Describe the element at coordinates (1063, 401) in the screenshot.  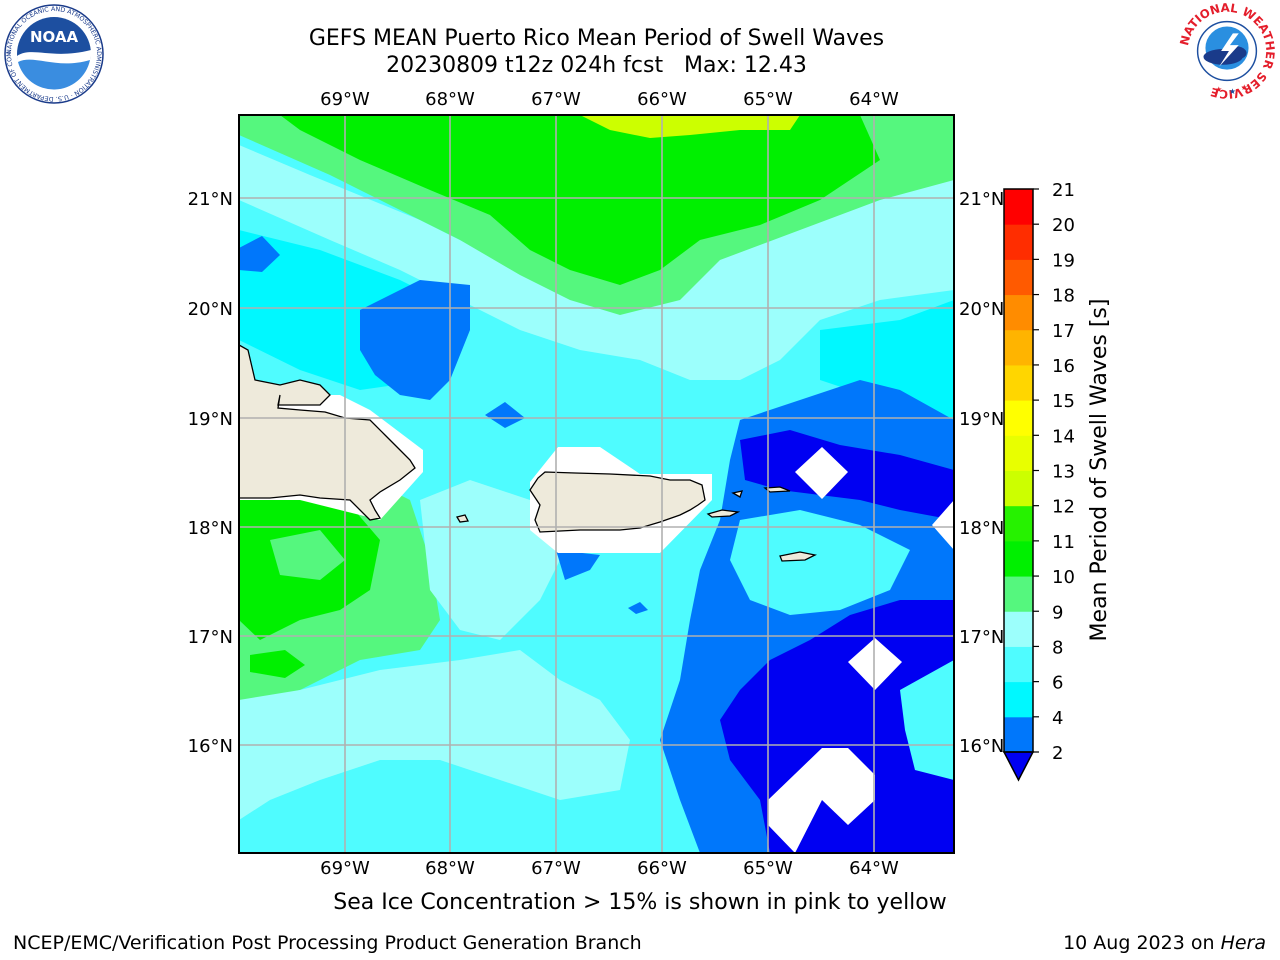
I see `colorbar-tick-label: 15` at that location.